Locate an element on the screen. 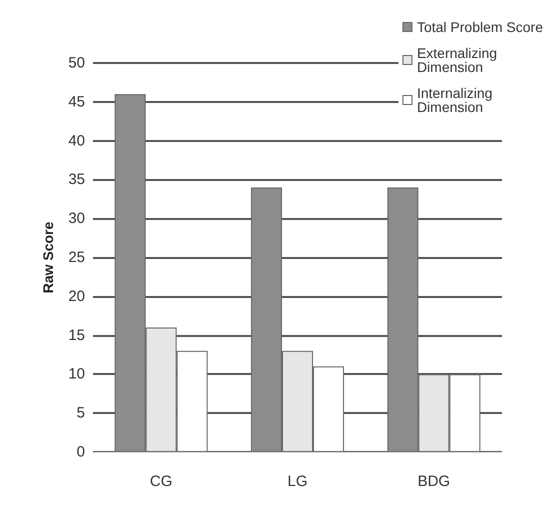  y-axis-title: Raw Score is located at coordinates (48, 257).